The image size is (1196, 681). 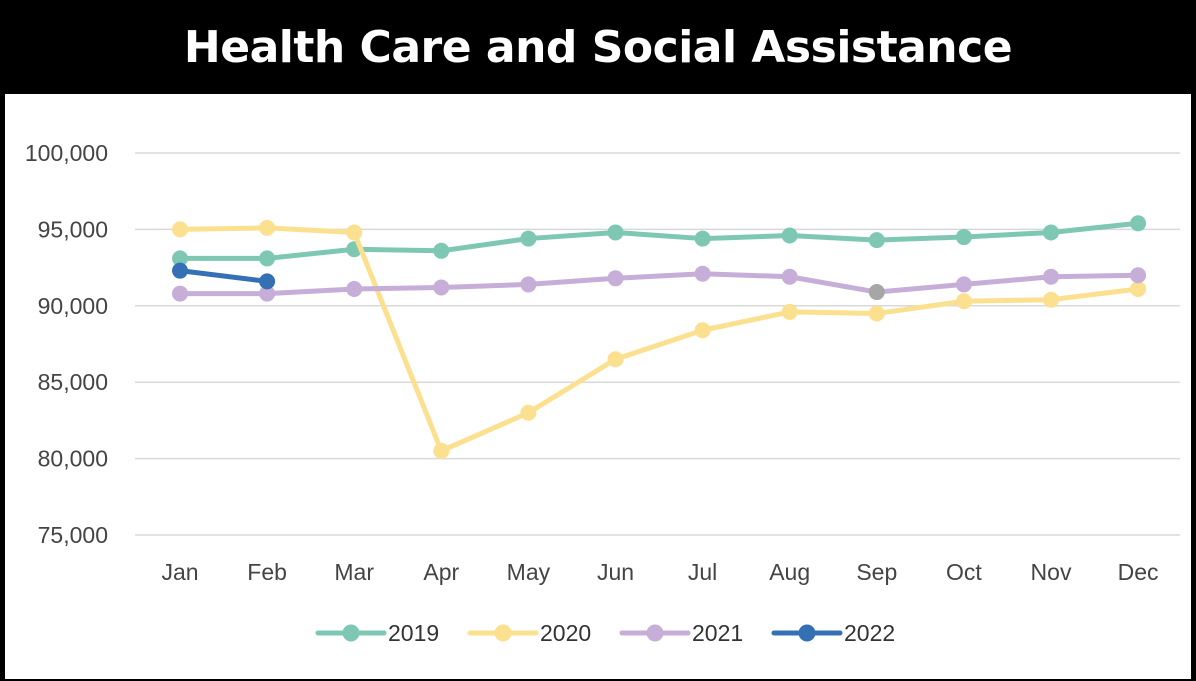 I want to click on y-tick-label: 100,000, so click(x=66, y=153).